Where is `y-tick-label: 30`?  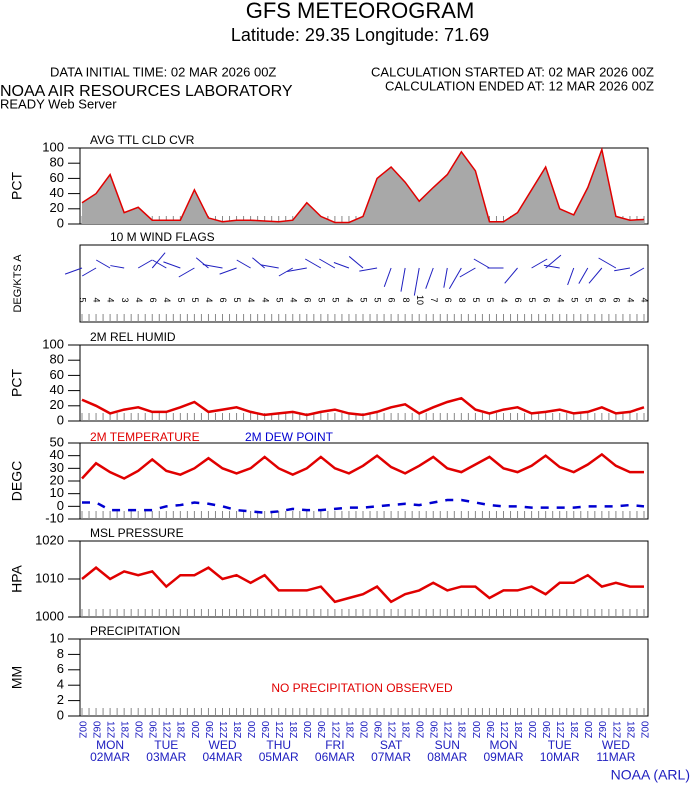 y-tick-label: 30 is located at coordinates (57, 467).